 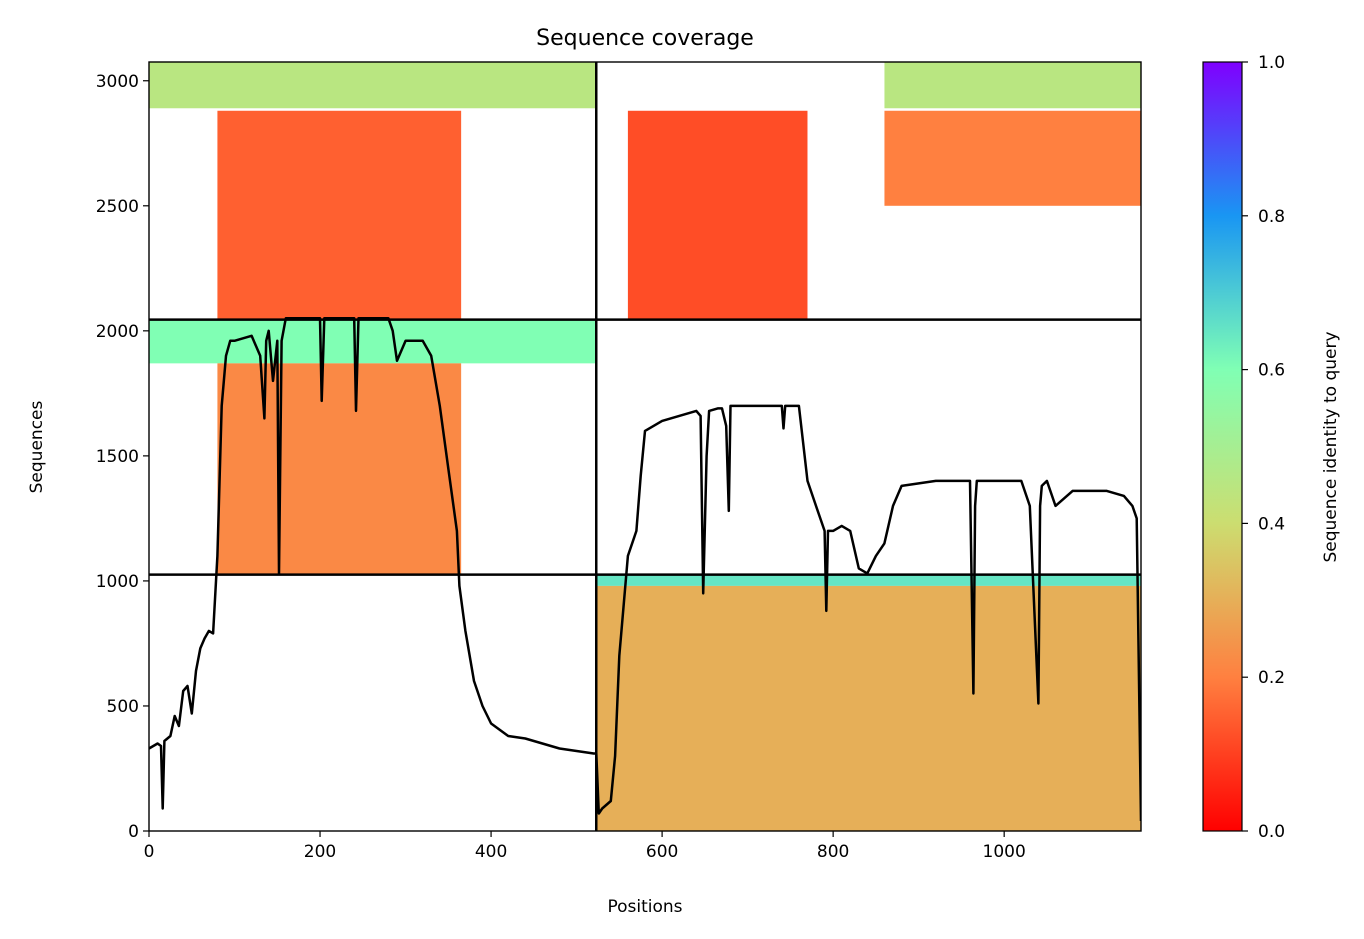 I want to click on y-tick-label: 0, so click(x=133, y=832).